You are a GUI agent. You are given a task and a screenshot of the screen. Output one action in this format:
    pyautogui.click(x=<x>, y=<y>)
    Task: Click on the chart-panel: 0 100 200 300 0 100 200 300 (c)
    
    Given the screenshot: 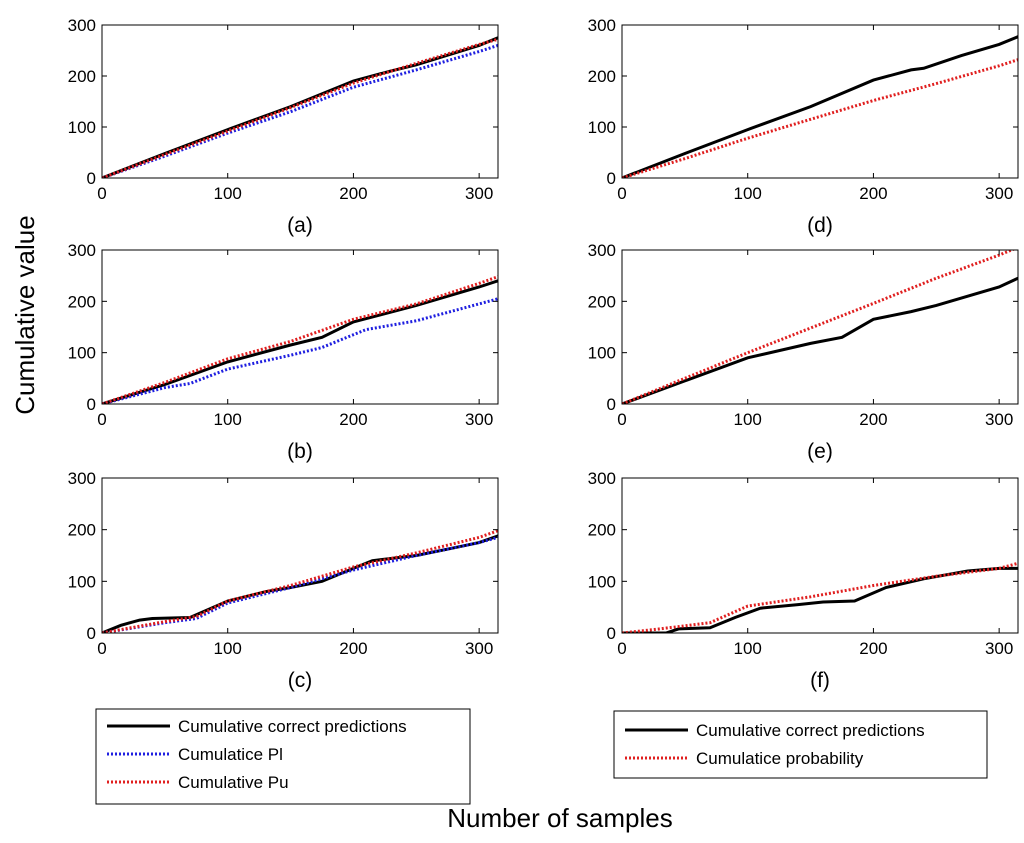 What is the action you would take?
    pyautogui.click(x=283, y=580)
    